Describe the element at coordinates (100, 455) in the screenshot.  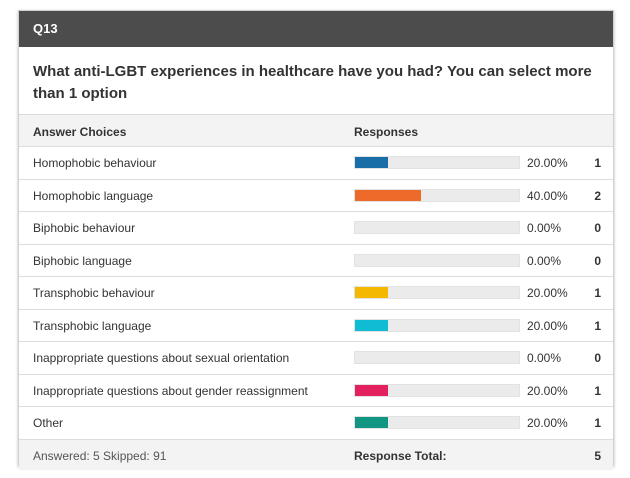
I see `answered-skipped-summary: Answered: 5 Skipped: 91` at that location.